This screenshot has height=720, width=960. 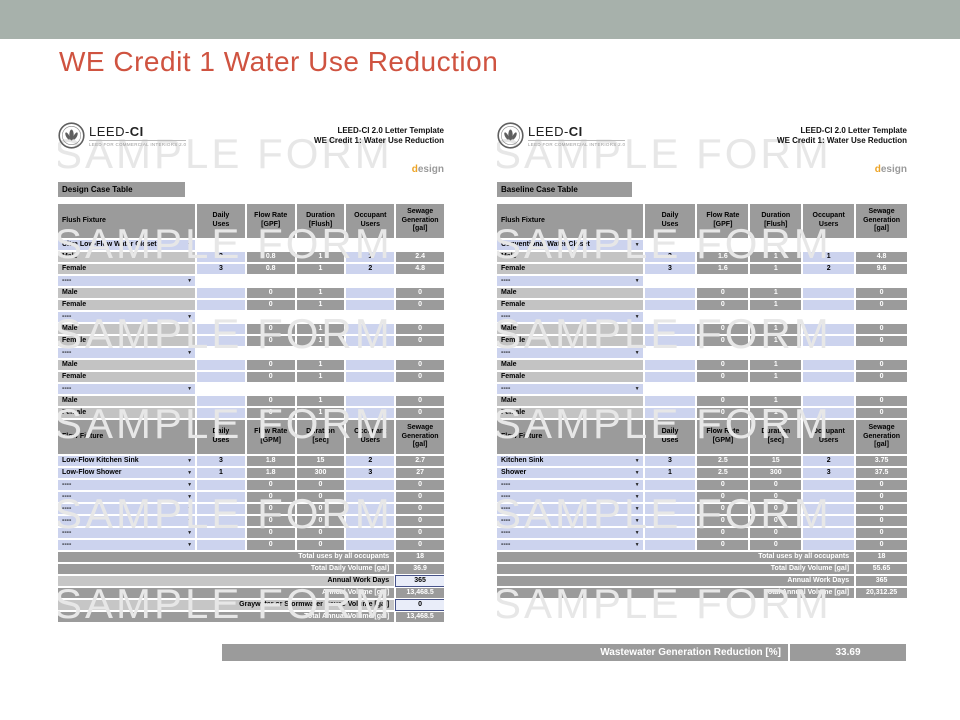 I want to click on total-value: 0, so click(x=419, y=605).